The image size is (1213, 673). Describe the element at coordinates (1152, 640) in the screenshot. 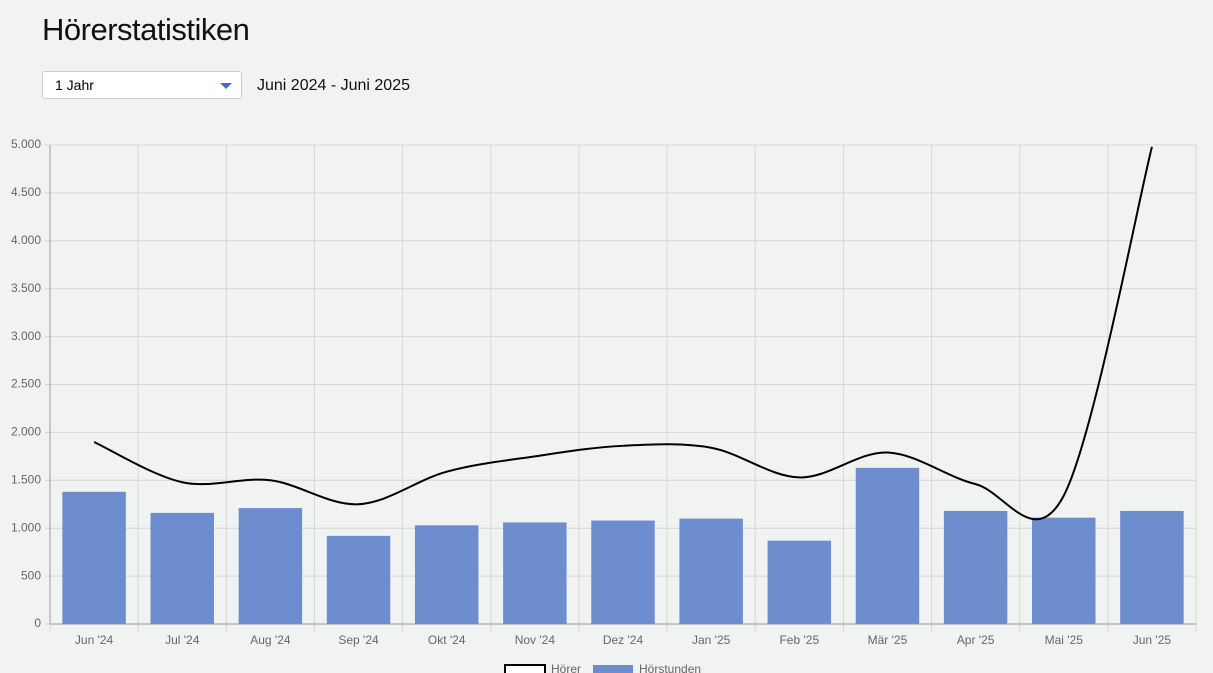

I see `x-tick-label: Jun '25` at that location.